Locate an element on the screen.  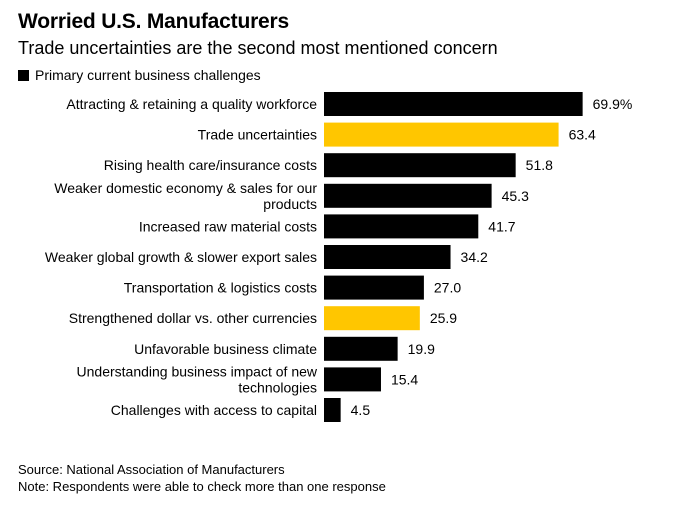
value-label-11: 4.5 is located at coordinates (361, 410).